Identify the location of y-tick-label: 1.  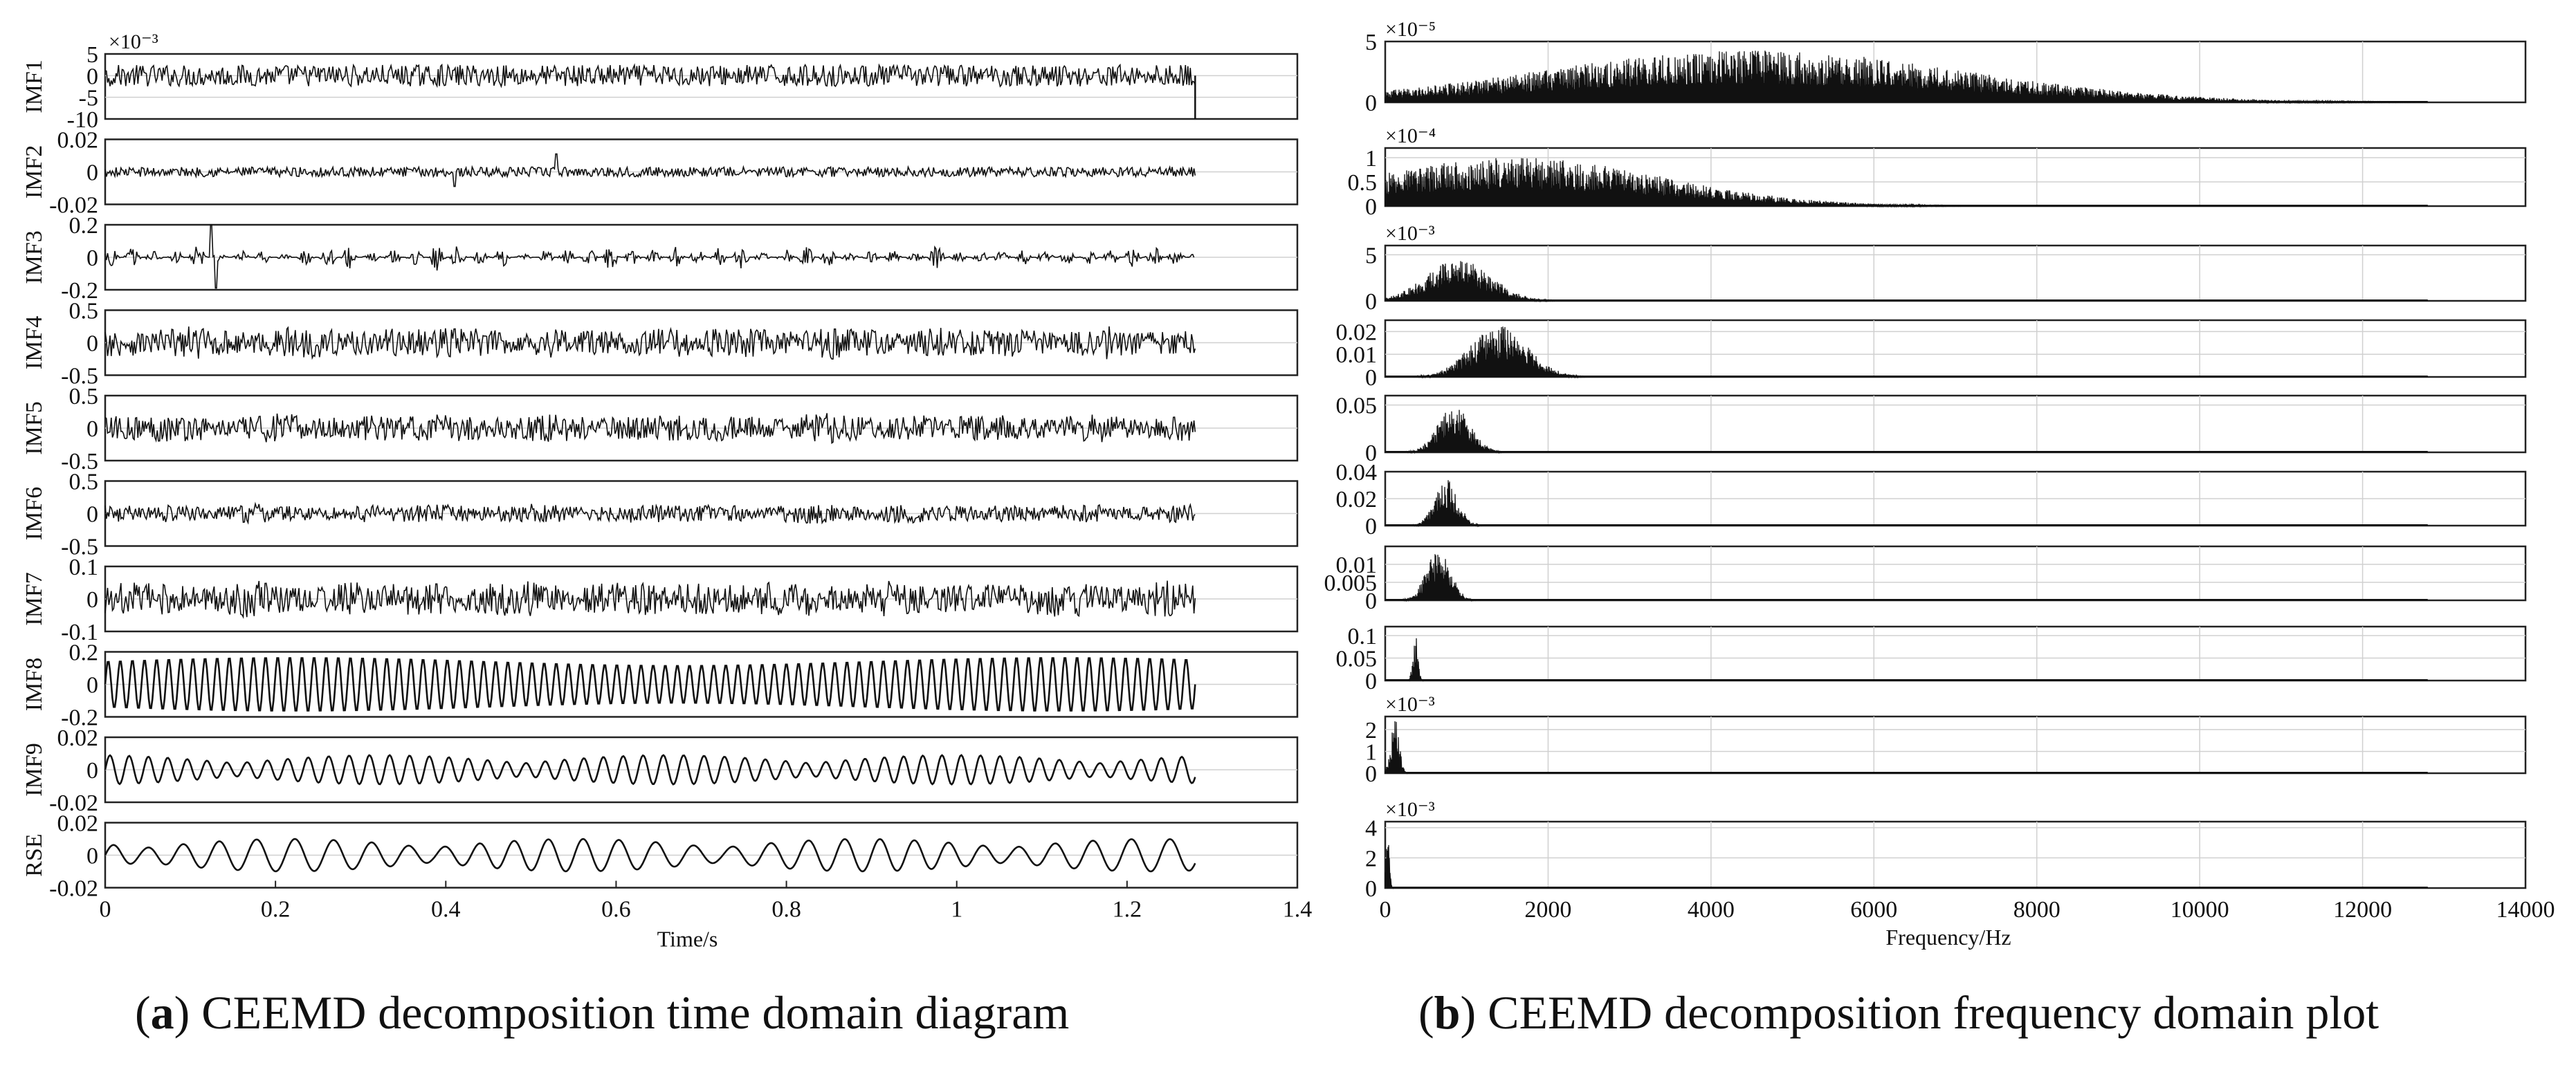
(1371, 752).